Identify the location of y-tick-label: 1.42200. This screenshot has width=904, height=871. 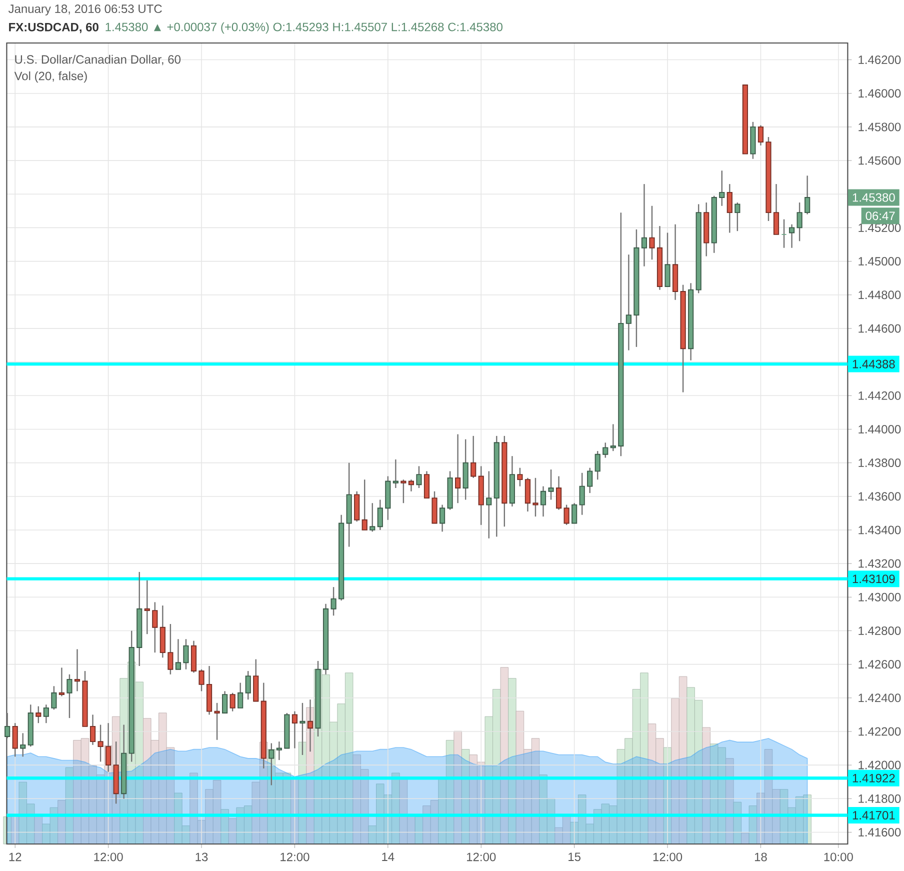
(879, 731).